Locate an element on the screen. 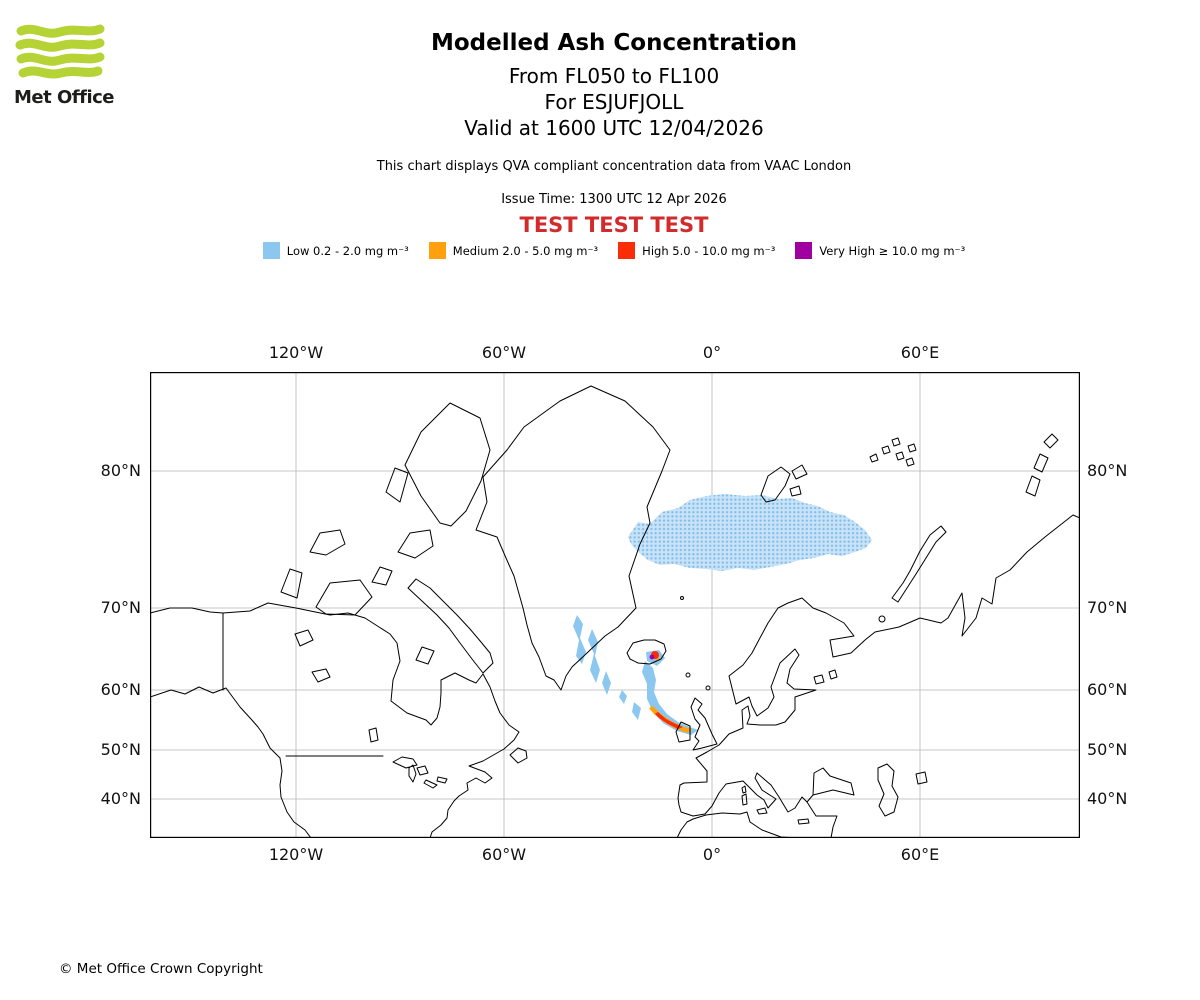 The height and width of the screenshot is (1000, 1200). lakes-ladoga-onega is located at coordinates (825, 677).